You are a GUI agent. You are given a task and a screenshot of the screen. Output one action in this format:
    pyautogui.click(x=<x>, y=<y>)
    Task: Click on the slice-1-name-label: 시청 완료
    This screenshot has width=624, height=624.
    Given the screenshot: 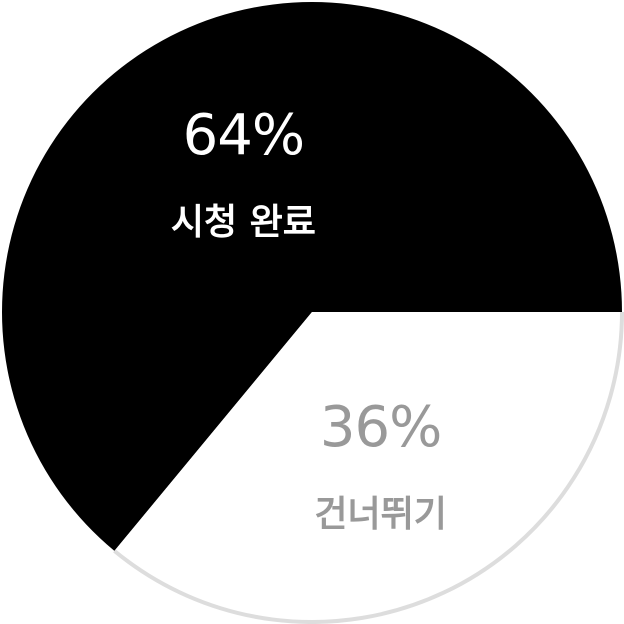 What is the action you would take?
    pyautogui.click(x=243, y=222)
    